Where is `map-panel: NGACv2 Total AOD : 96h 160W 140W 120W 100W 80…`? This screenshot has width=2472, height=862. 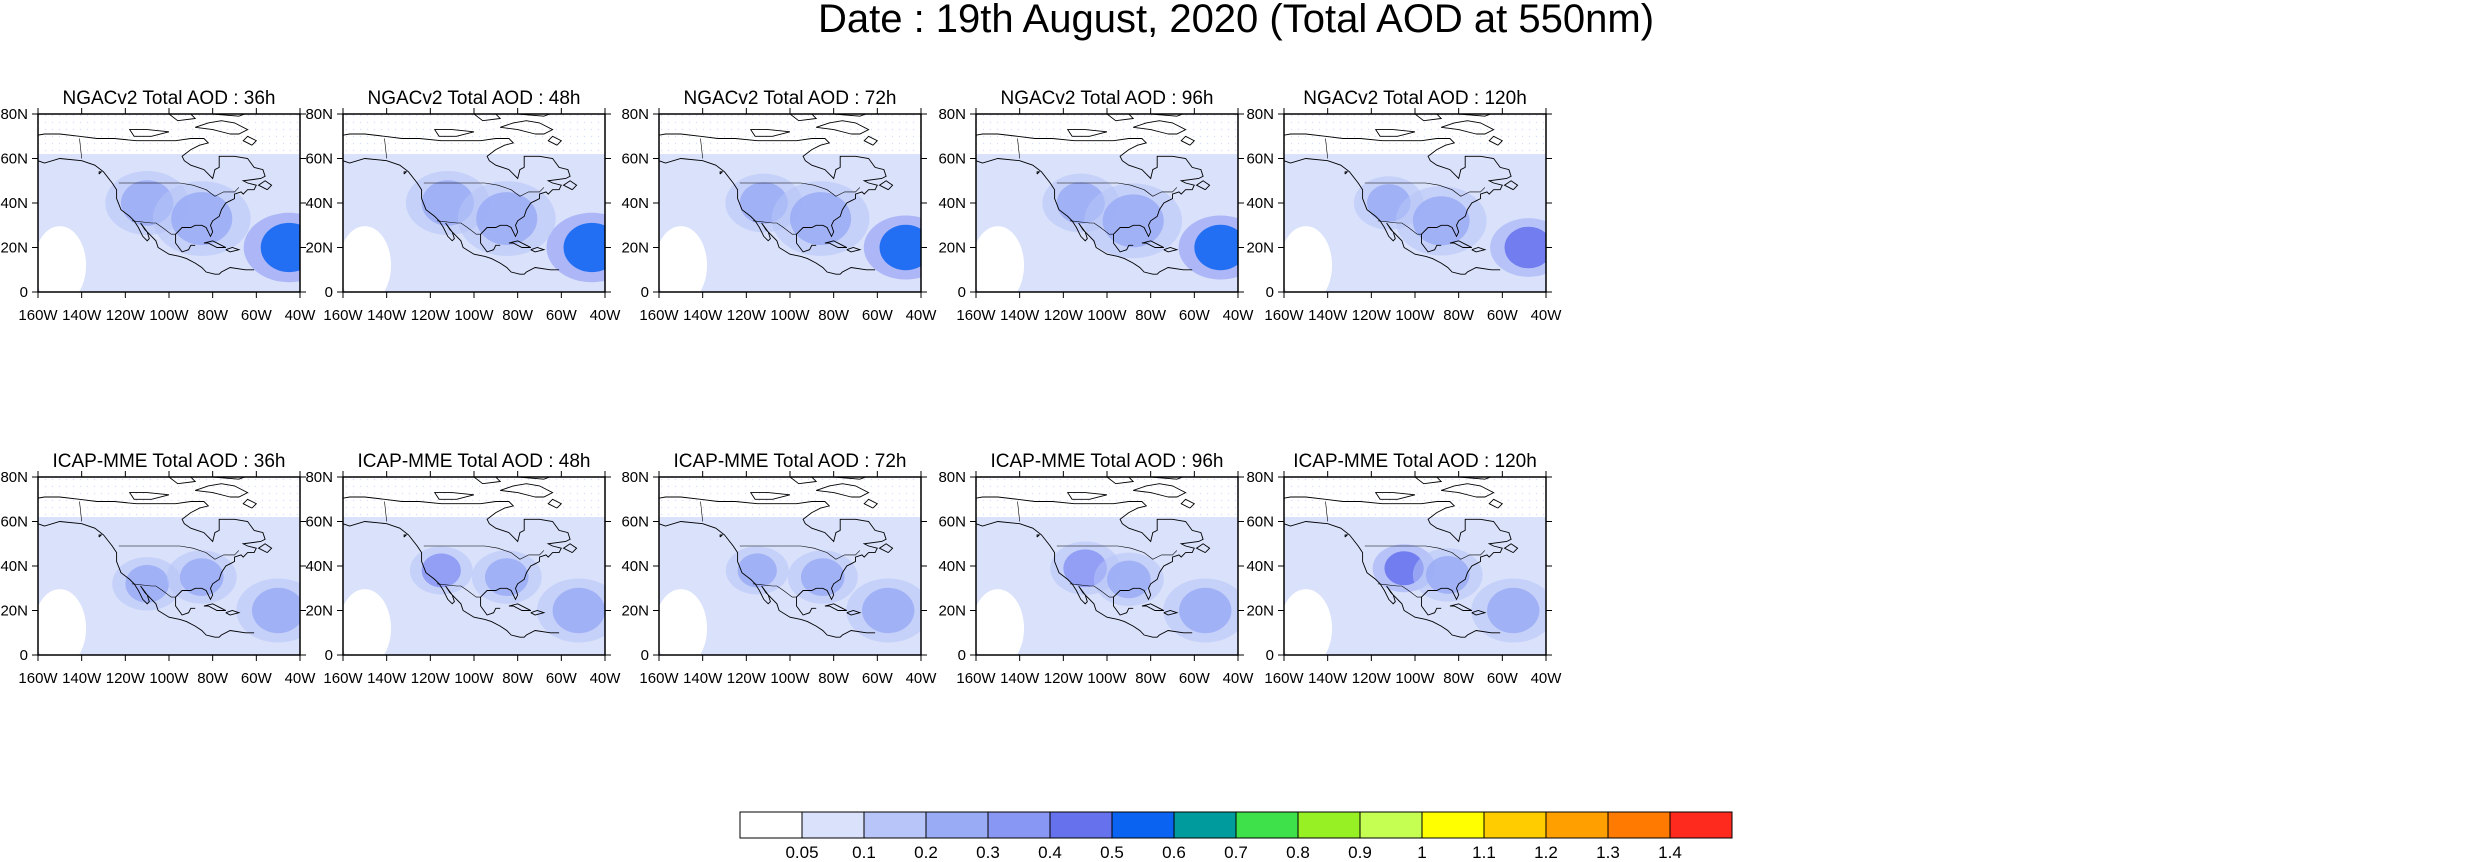
map-panel: NGACv2 Total AOD : 96h 160W 140W 120W 100W 80… is located at coordinates (1096, 206).